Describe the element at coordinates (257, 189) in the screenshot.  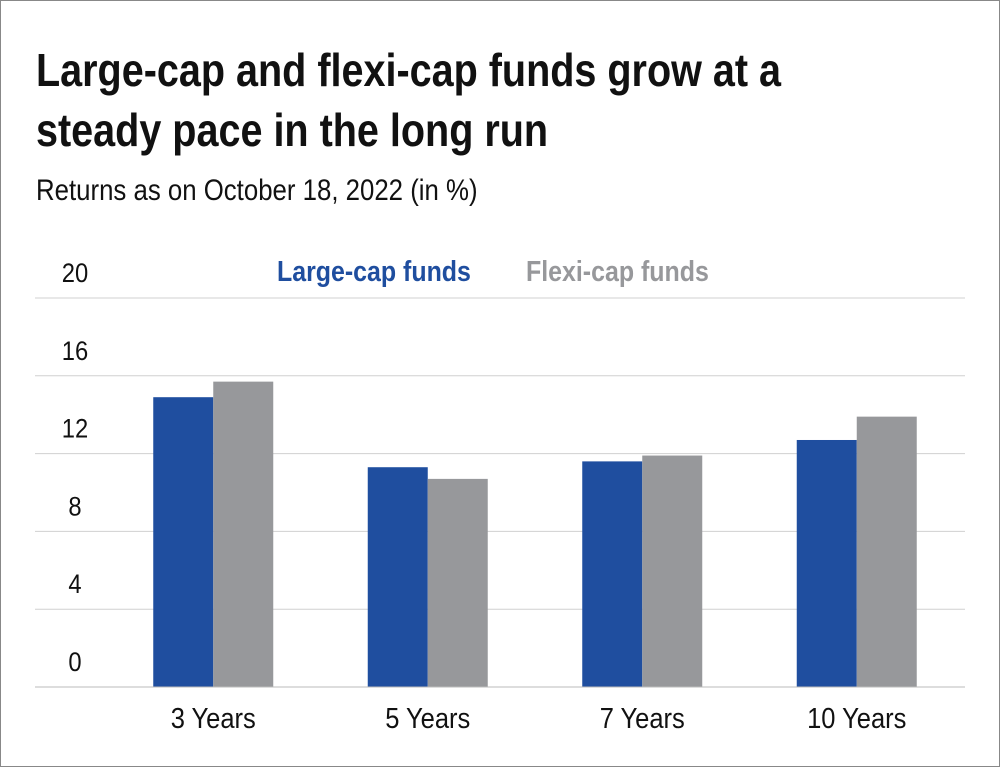
I see `chart-subtitle: Returns as on October 18, 2022 (in %)` at that location.